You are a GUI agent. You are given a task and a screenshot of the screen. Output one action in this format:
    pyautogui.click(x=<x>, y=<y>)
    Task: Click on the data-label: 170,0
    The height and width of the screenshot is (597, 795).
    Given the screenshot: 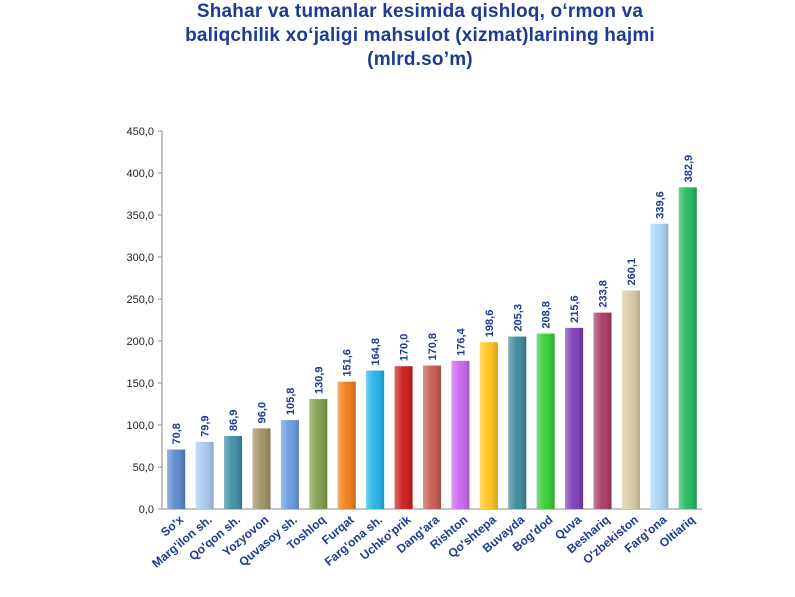 What is the action you would take?
    pyautogui.click(x=405, y=348)
    